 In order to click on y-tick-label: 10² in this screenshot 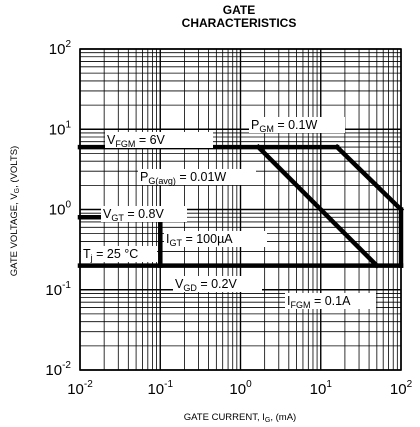, I will do `click(60, 48)`.